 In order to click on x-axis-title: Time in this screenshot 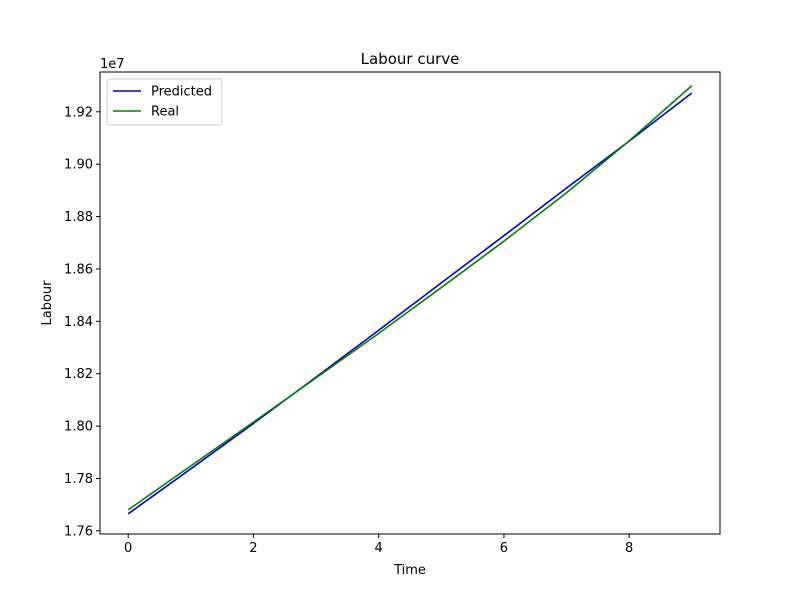, I will do `click(409, 570)`.